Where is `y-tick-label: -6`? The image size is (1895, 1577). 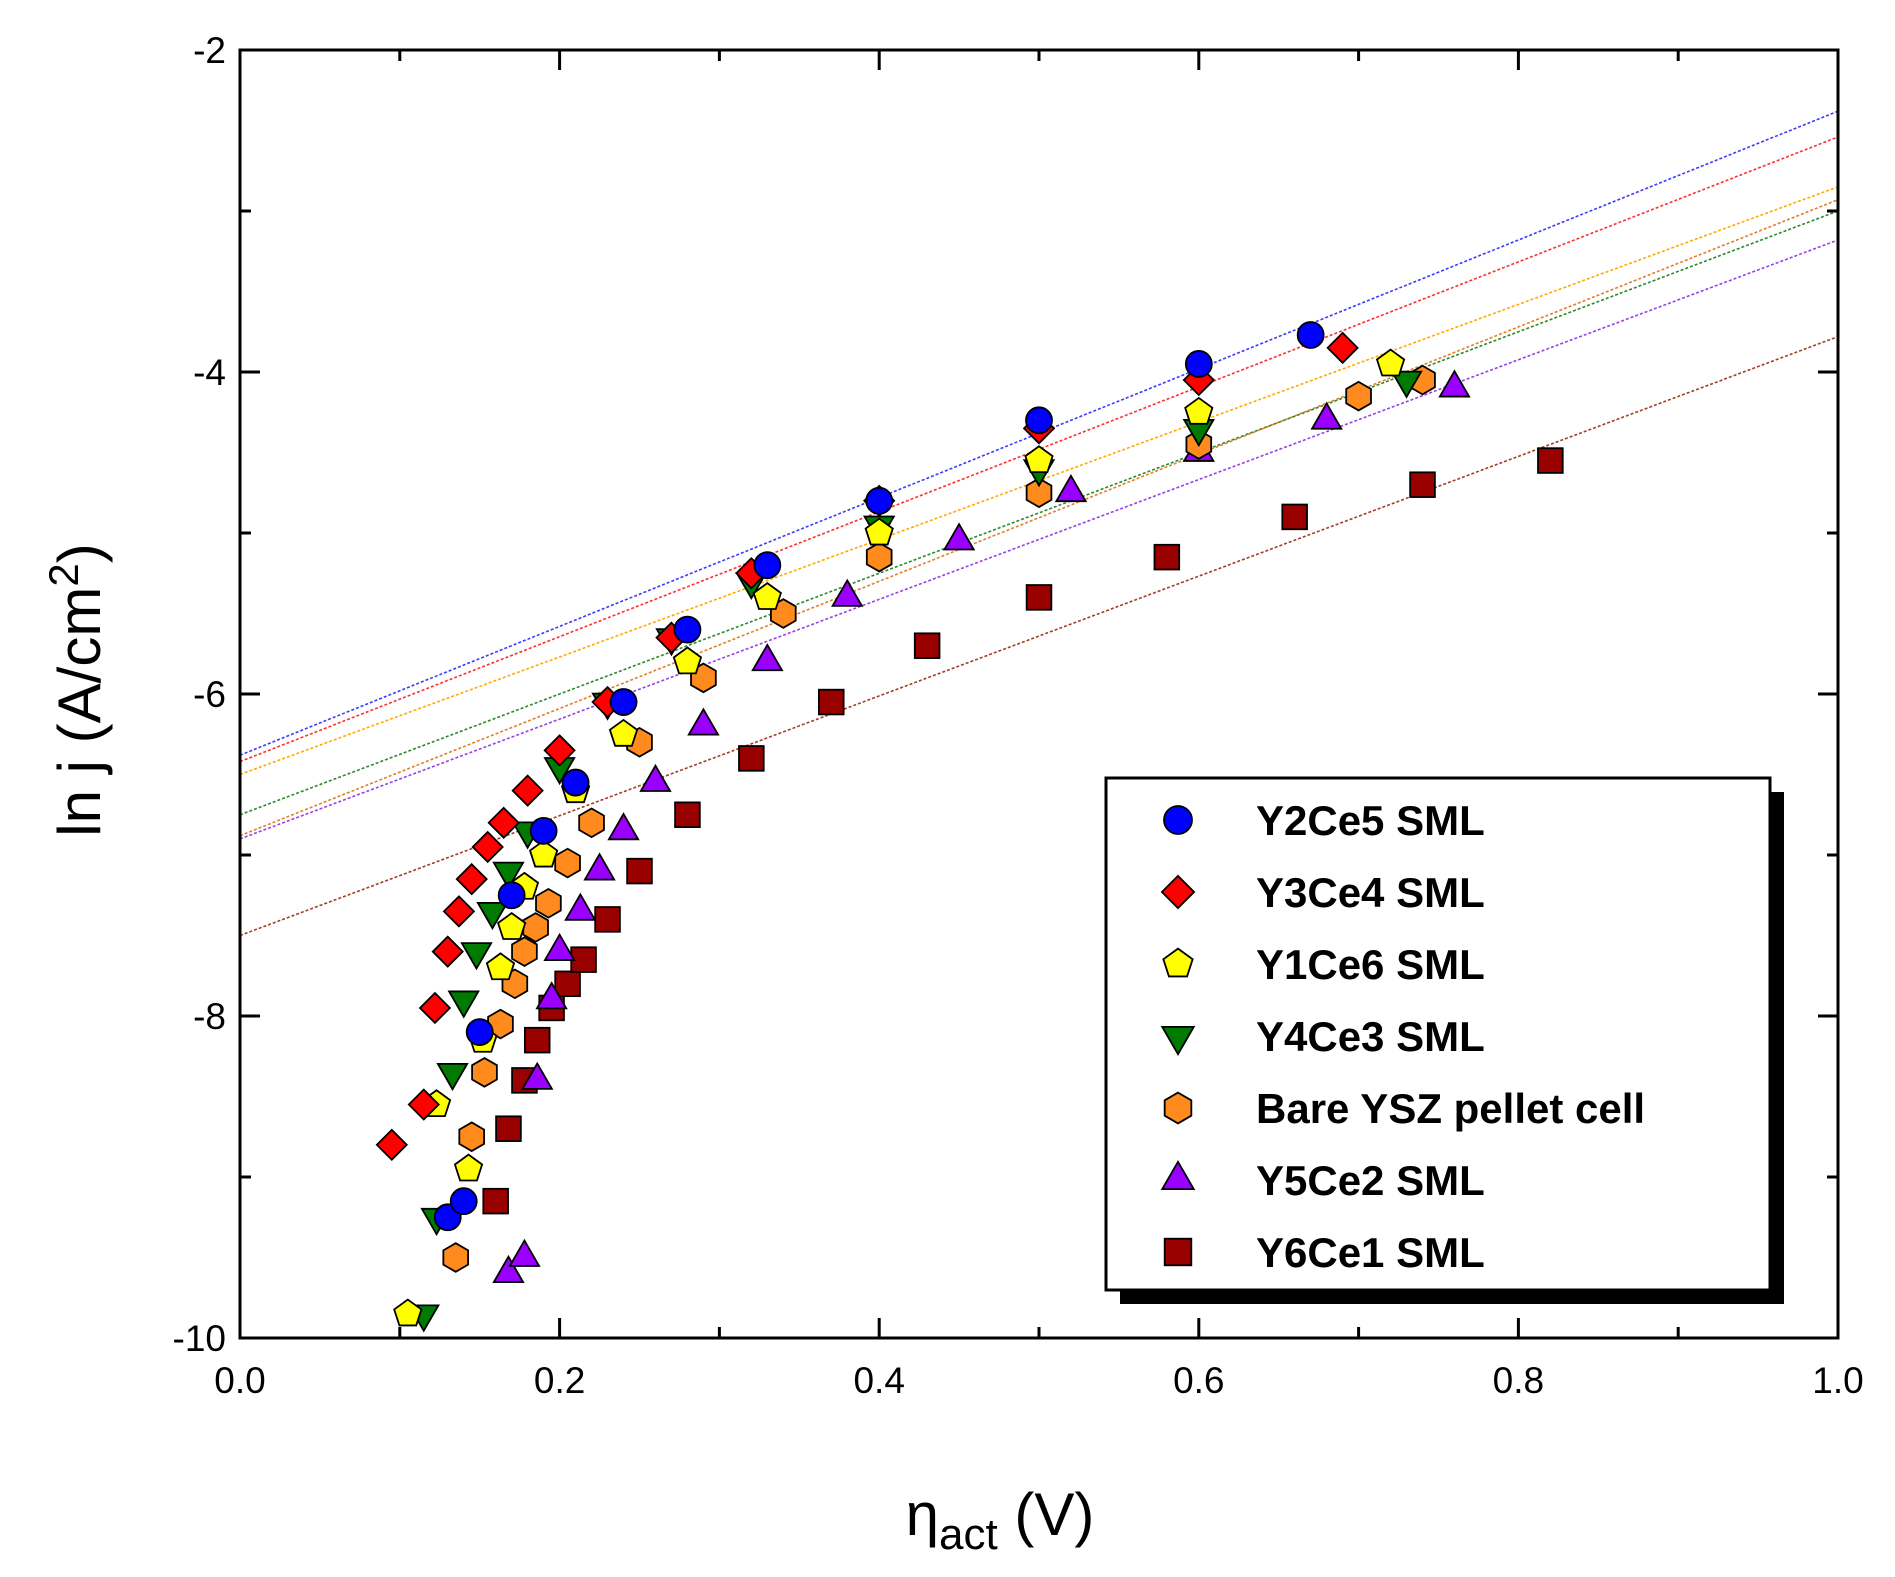 y-tick-label: -6 is located at coordinates (209, 694).